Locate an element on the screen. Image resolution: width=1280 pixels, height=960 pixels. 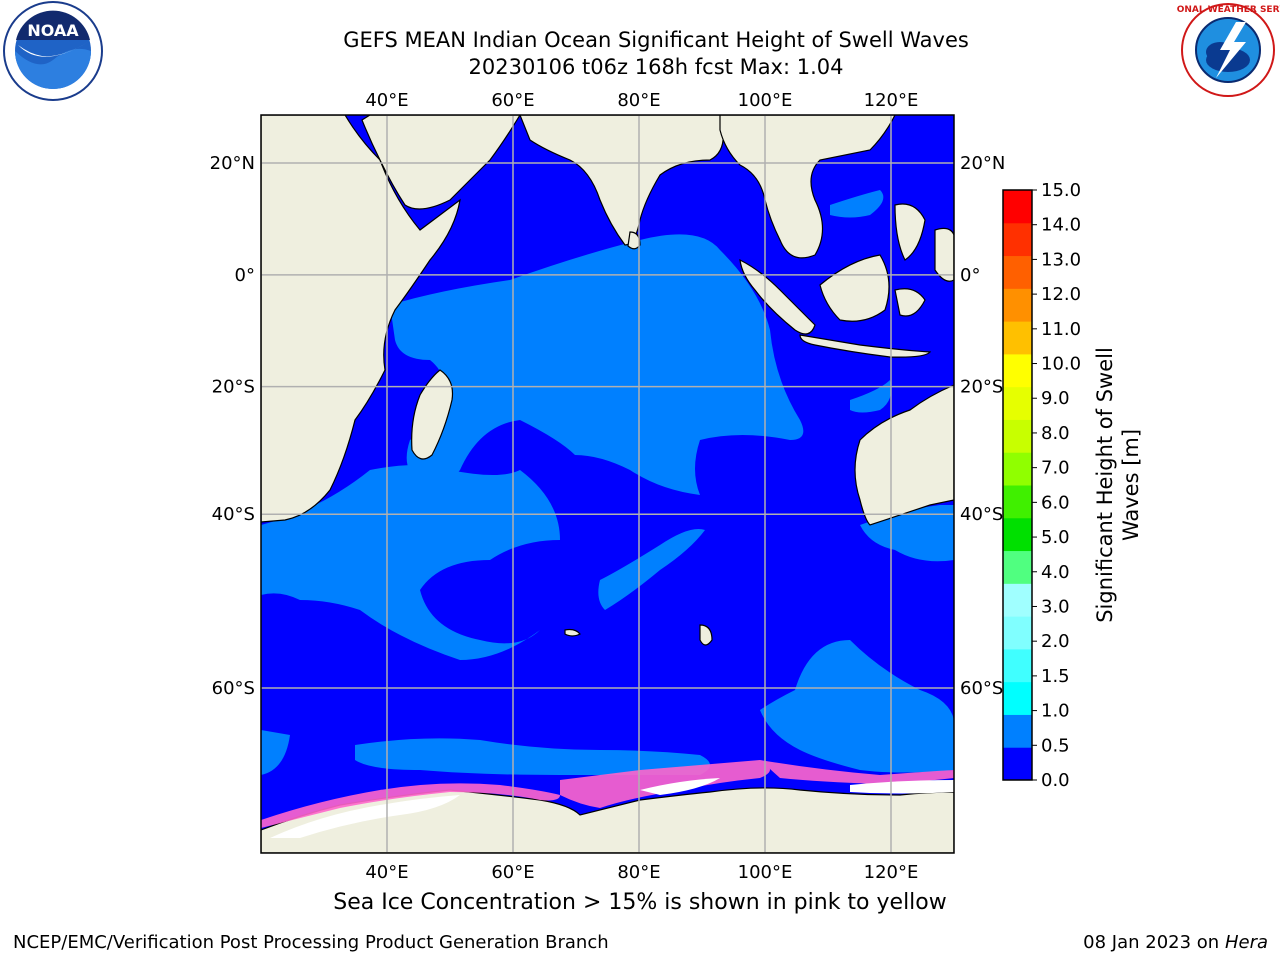
colorbar-cells is located at coordinates (1017, 485).